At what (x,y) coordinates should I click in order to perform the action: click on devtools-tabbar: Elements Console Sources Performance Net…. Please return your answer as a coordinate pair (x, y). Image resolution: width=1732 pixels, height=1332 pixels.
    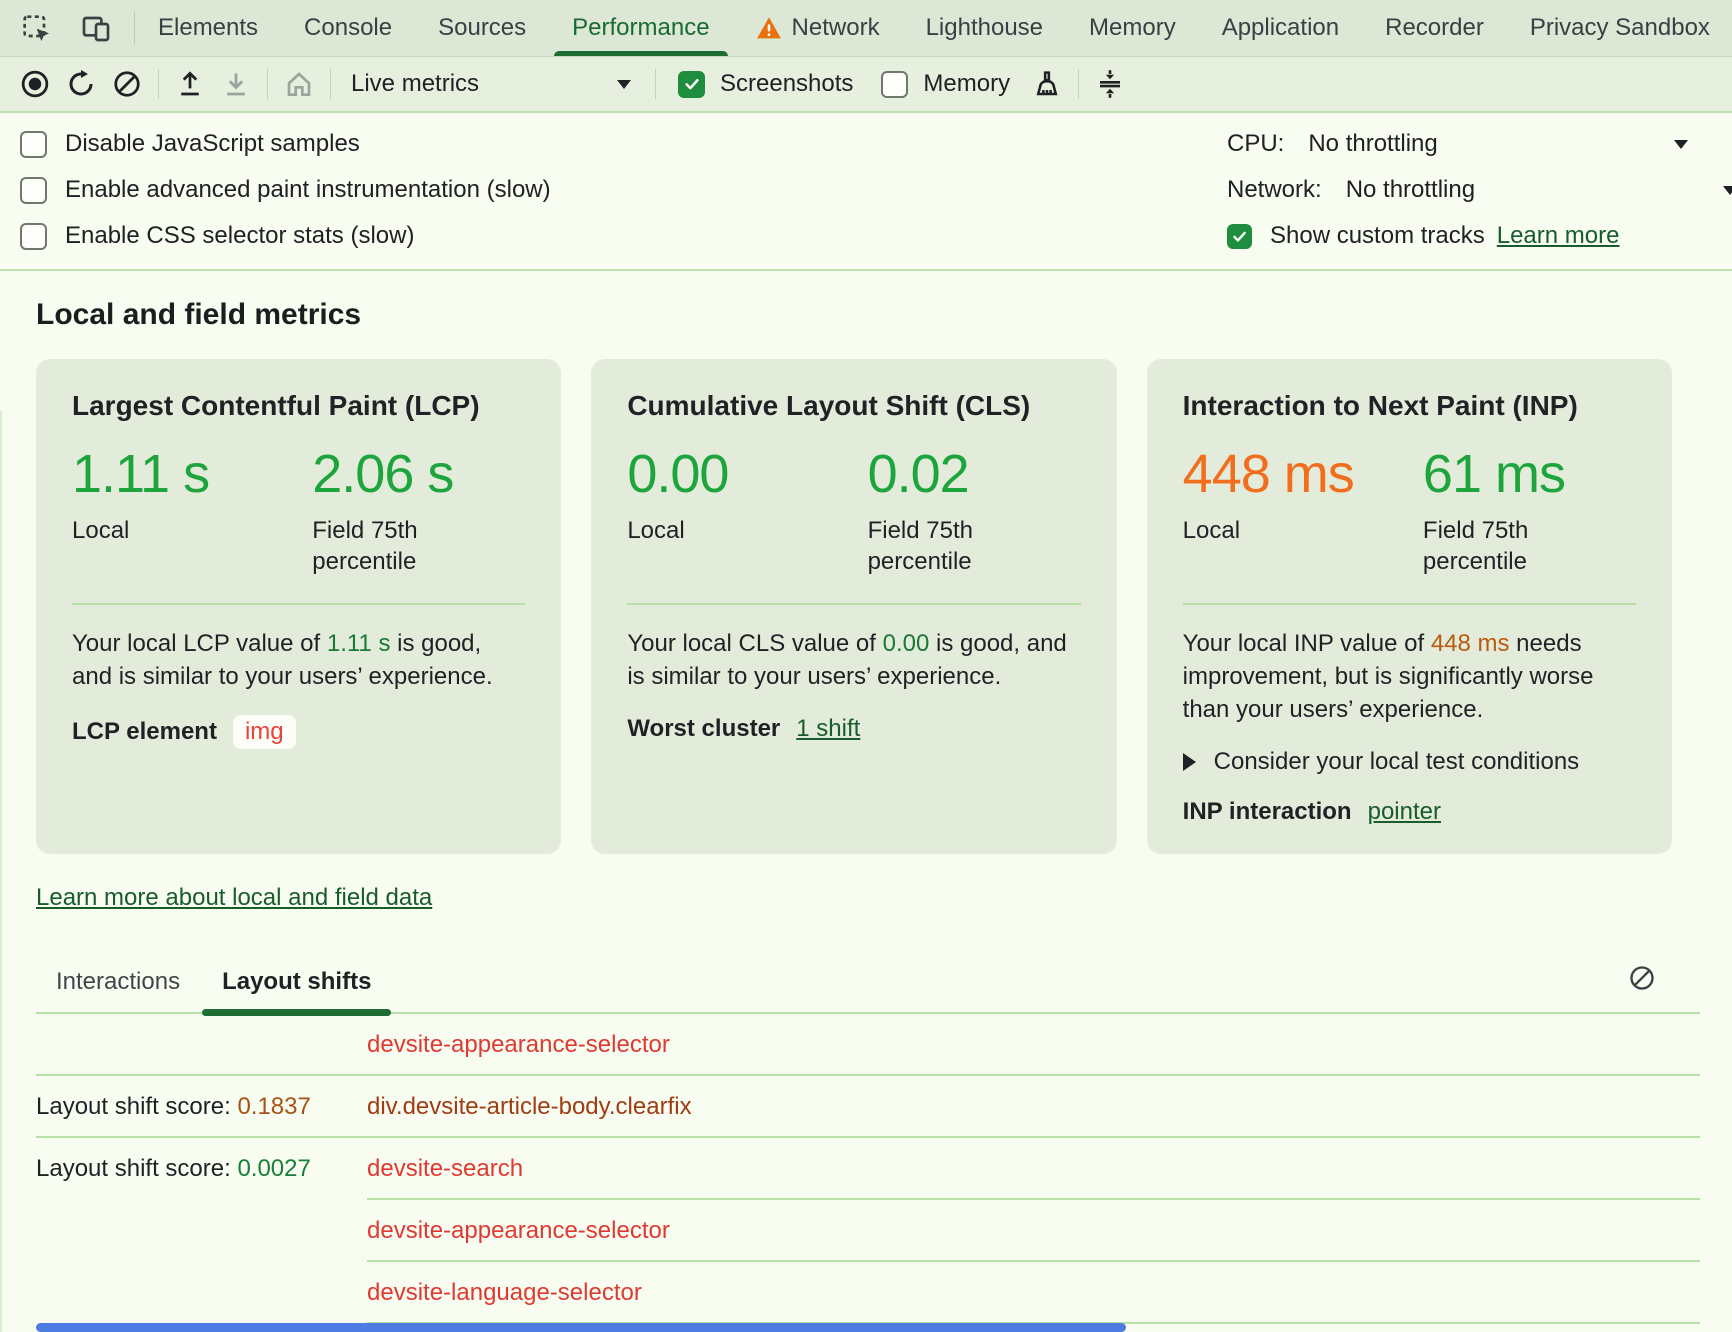
    Looking at the image, I should click on (866, 28).